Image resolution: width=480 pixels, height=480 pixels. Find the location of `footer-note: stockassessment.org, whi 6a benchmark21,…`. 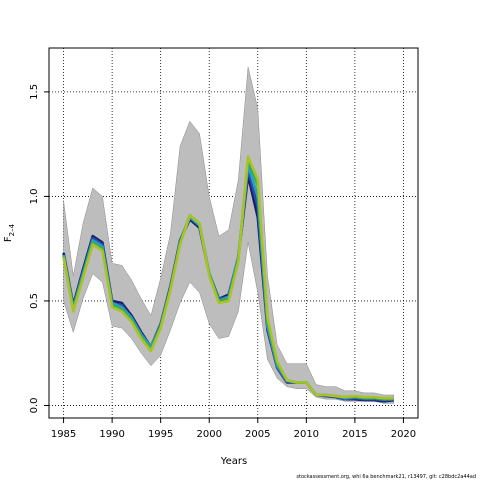

footer-note: stockassessment.org, whi 6a benchmark21,… is located at coordinates (386, 477).